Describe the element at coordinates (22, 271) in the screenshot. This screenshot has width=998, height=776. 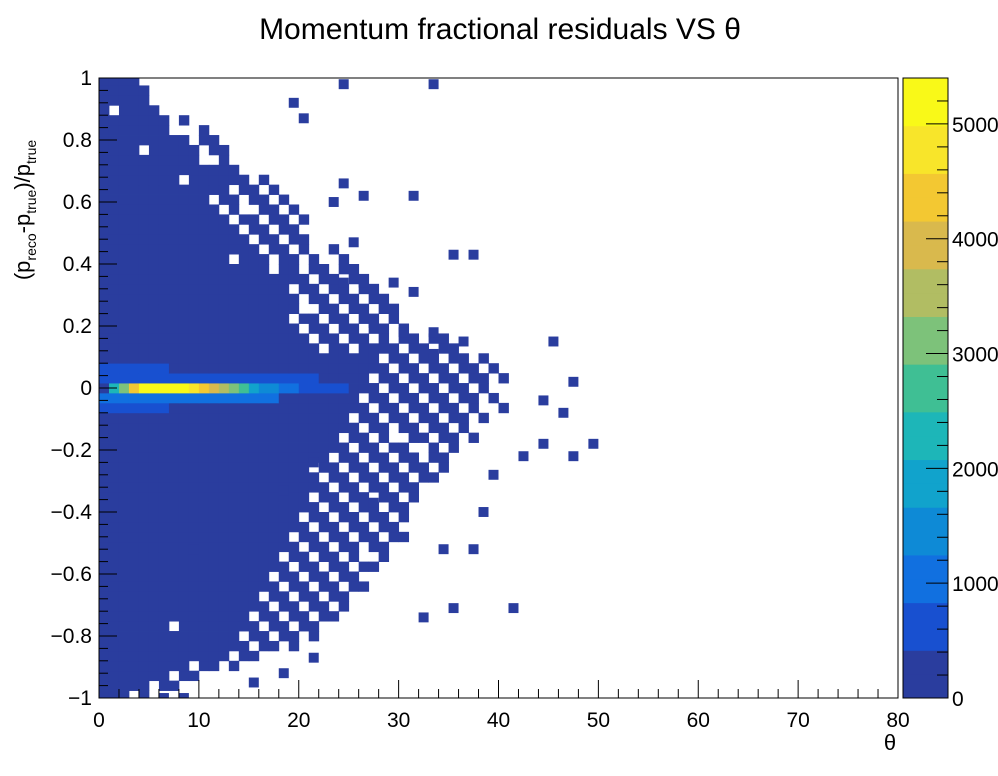
I see `y-axis-title-open: (p` at that location.